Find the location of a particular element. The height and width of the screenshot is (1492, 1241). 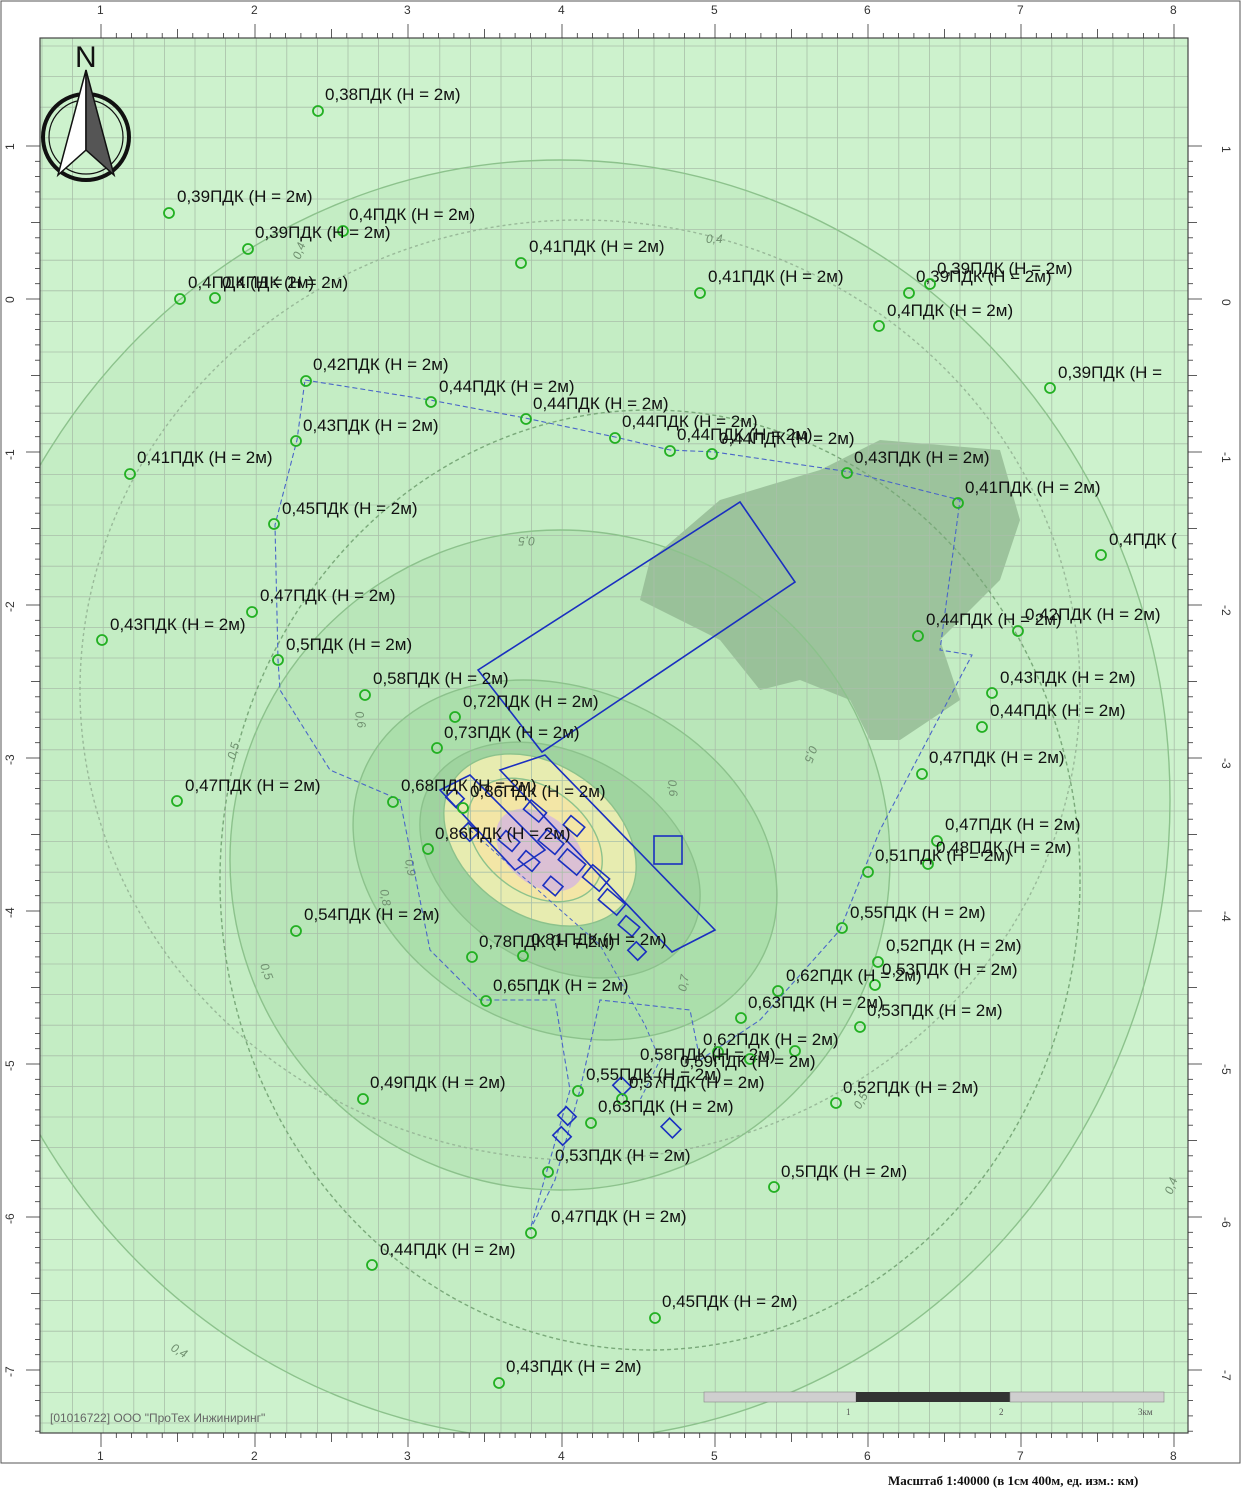

calc-point: 0,57ПДК (Н = 2м) is located at coordinates (690, 1089).